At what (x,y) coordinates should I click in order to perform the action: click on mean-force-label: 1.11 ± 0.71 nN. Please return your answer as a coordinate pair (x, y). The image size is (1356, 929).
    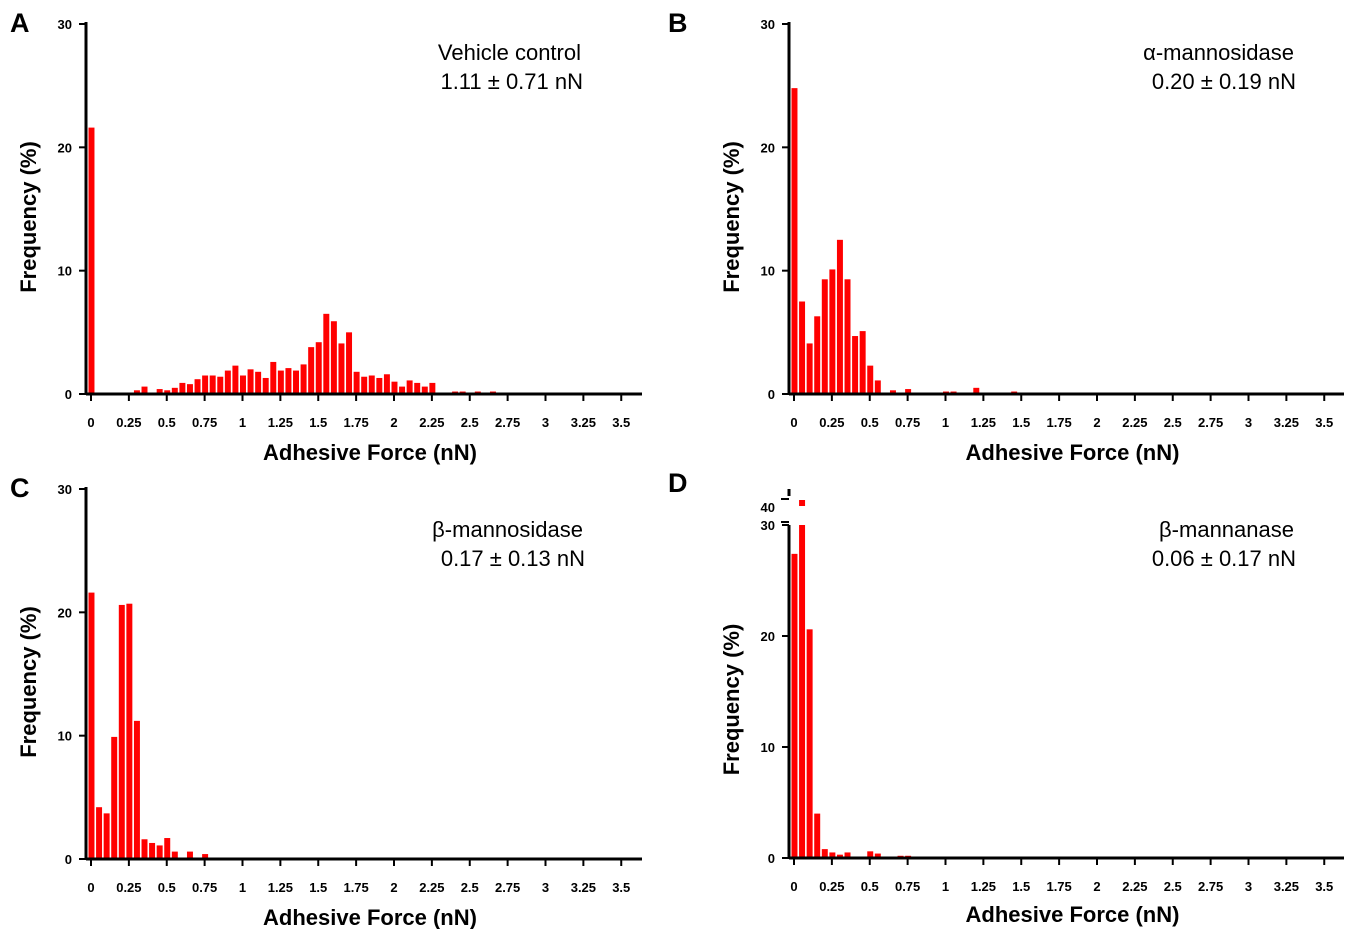
    Looking at the image, I should click on (511, 81).